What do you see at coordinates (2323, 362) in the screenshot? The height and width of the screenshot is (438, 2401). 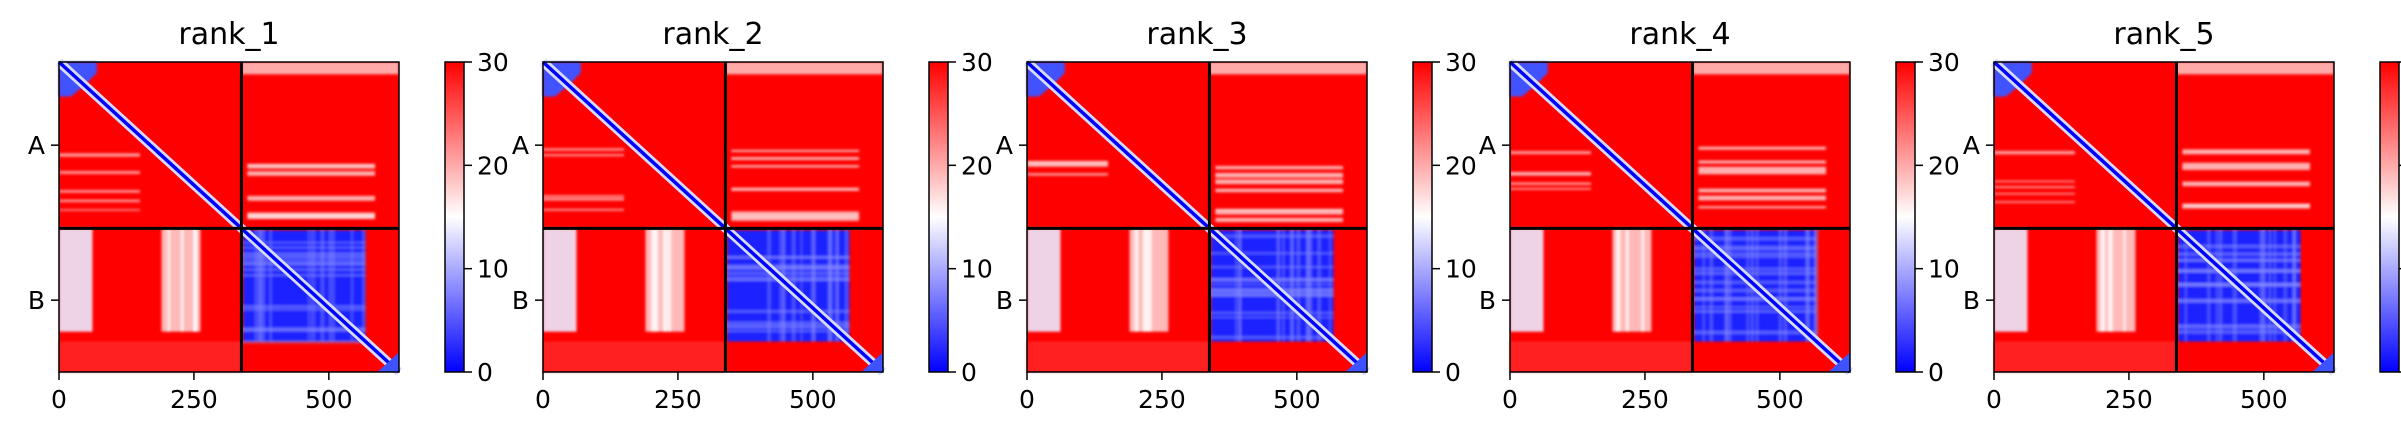 I see `chain-b-tail-corner` at bounding box center [2323, 362].